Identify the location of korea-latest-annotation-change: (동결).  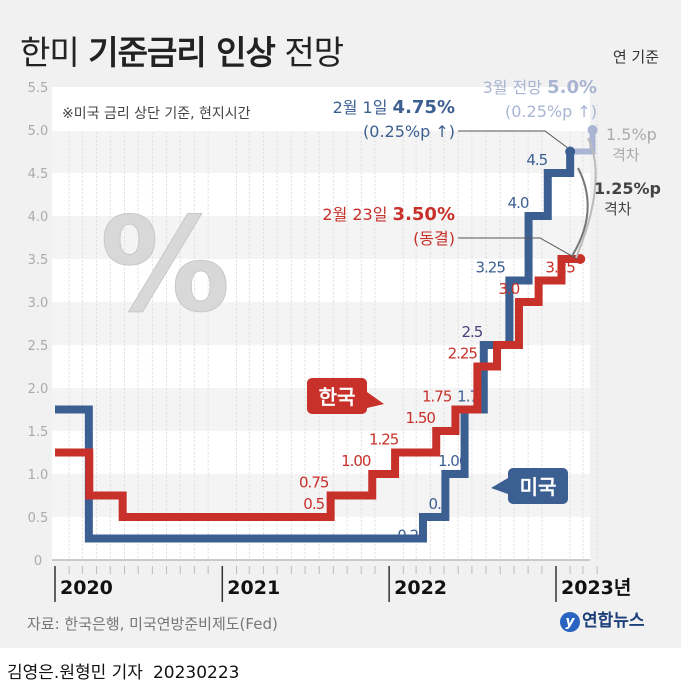
(434, 238).